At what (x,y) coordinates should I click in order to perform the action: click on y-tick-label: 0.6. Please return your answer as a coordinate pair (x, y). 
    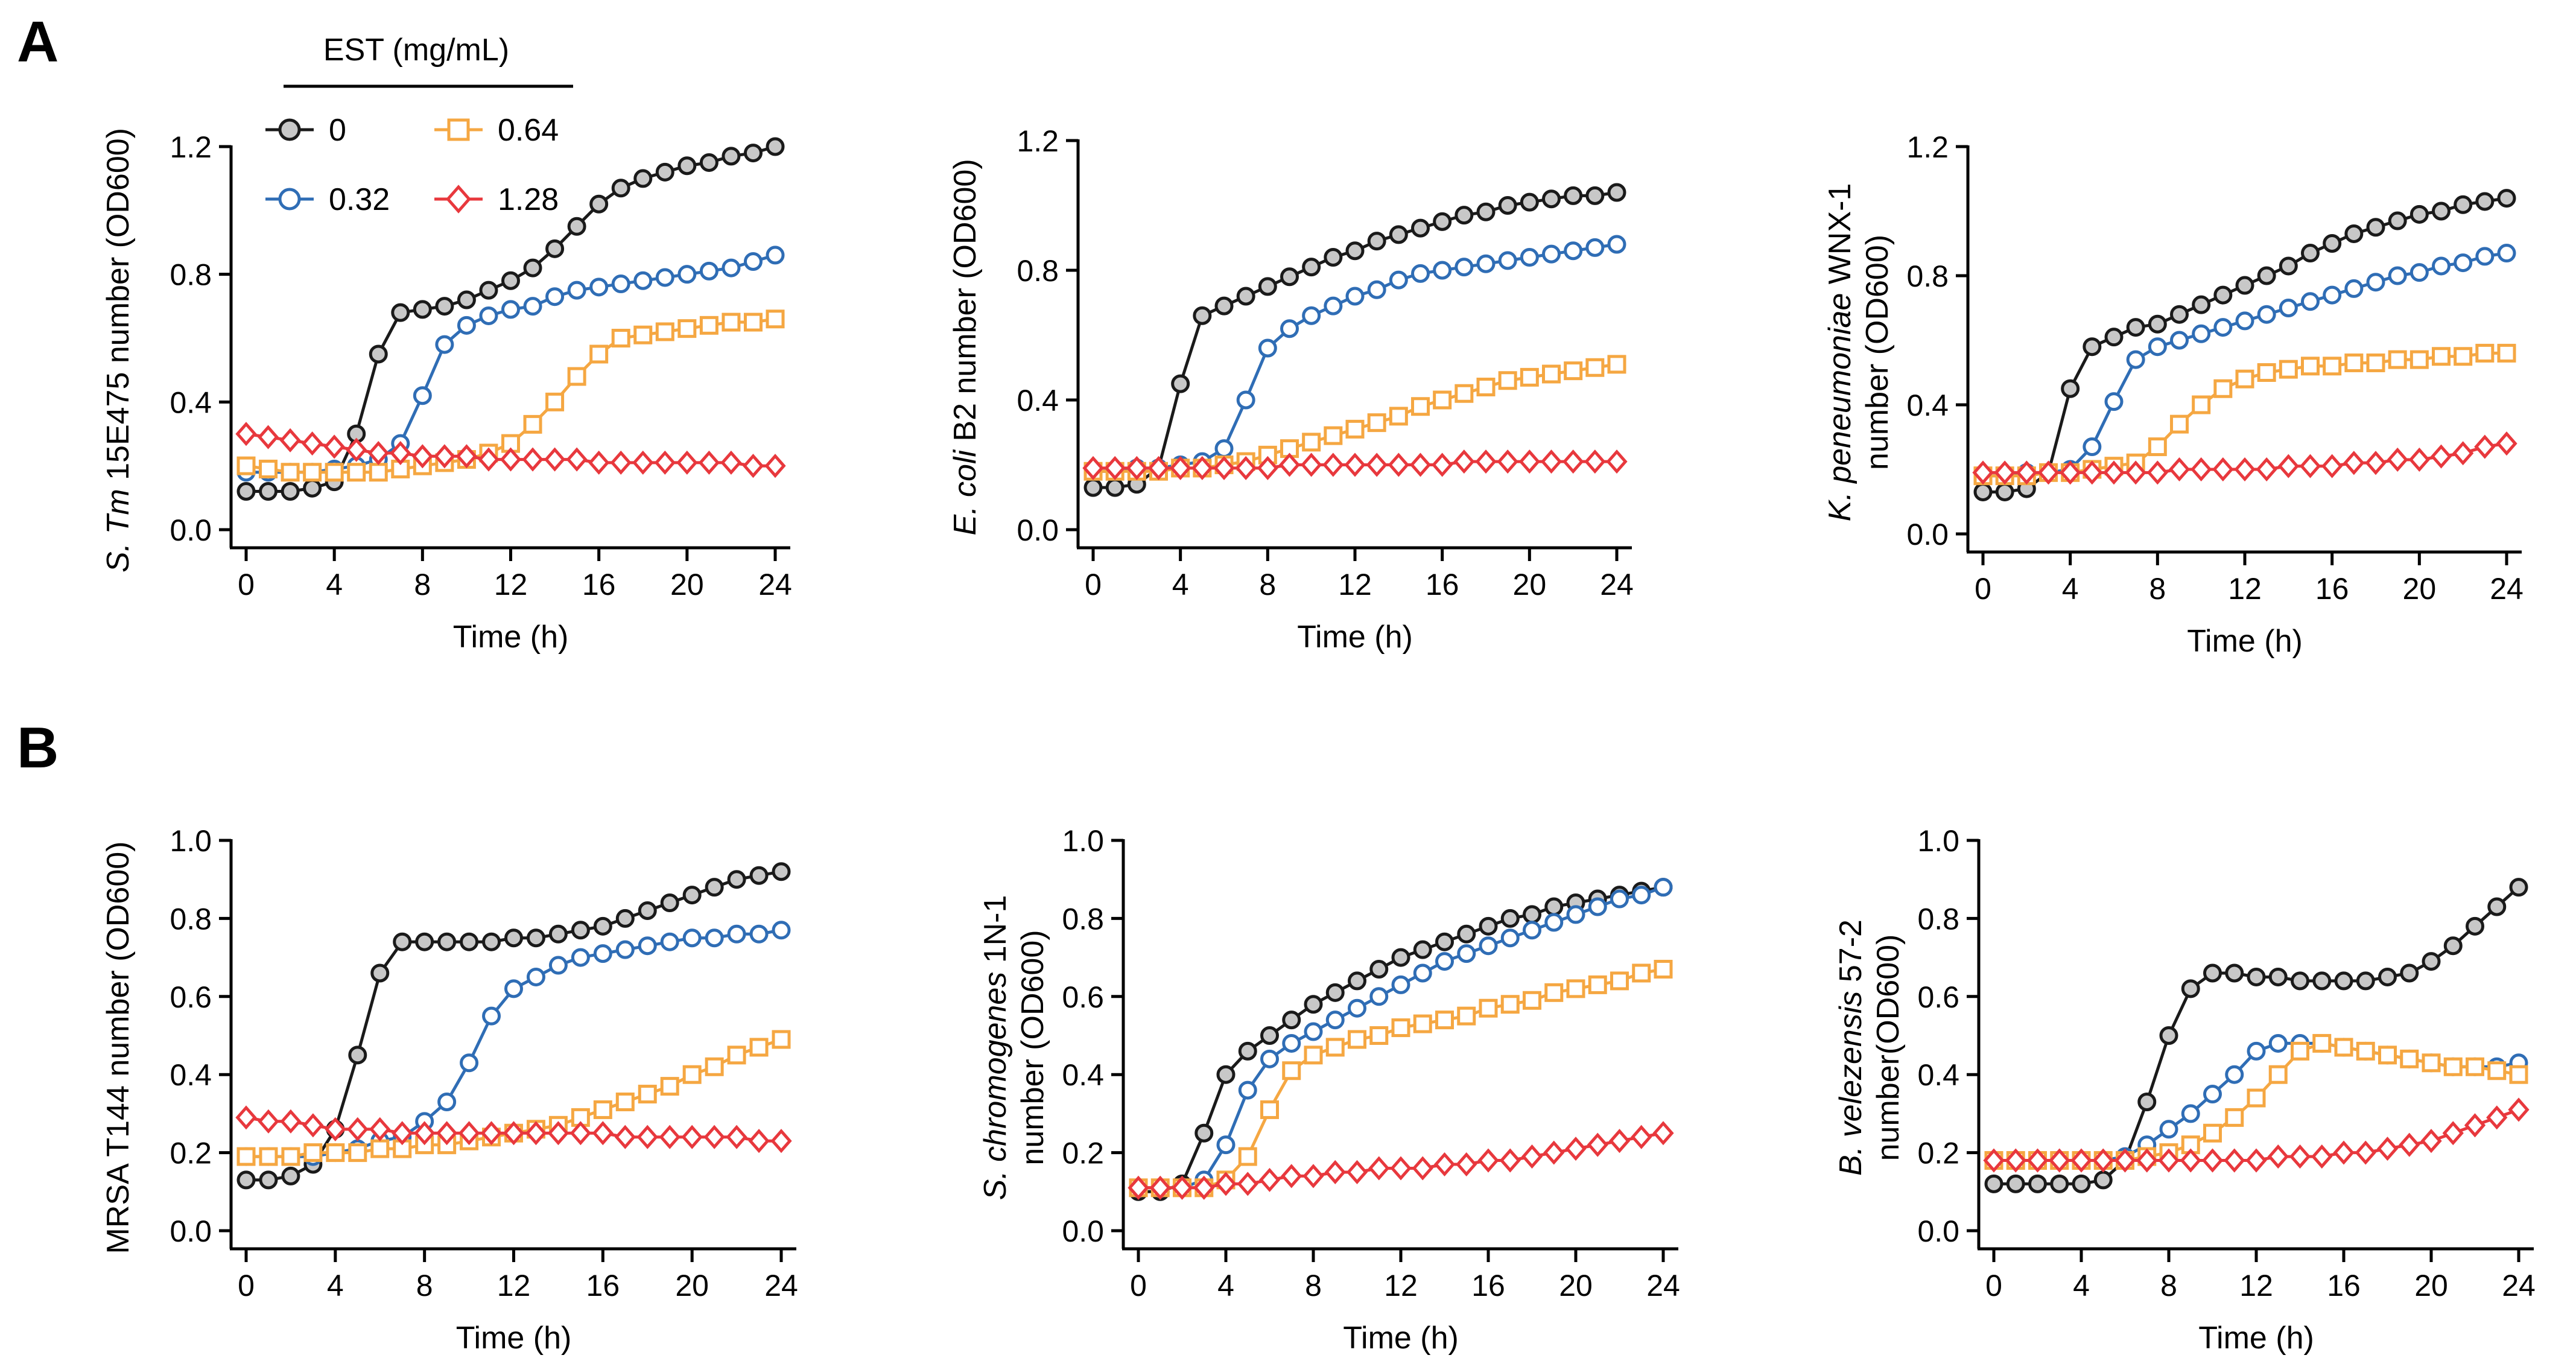
    Looking at the image, I should click on (191, 997).